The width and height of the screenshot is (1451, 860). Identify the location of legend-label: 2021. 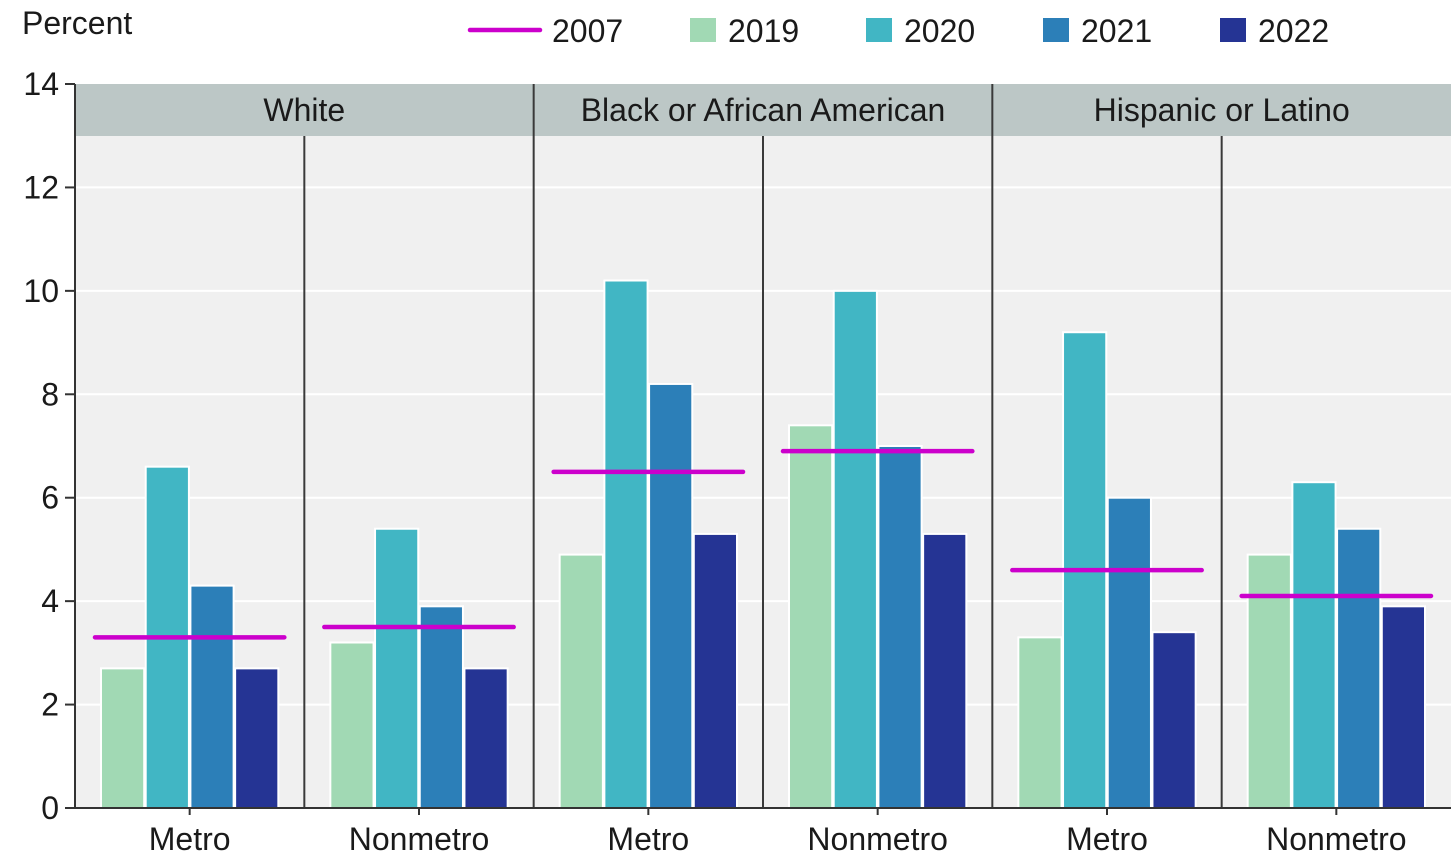
(1116, 31).